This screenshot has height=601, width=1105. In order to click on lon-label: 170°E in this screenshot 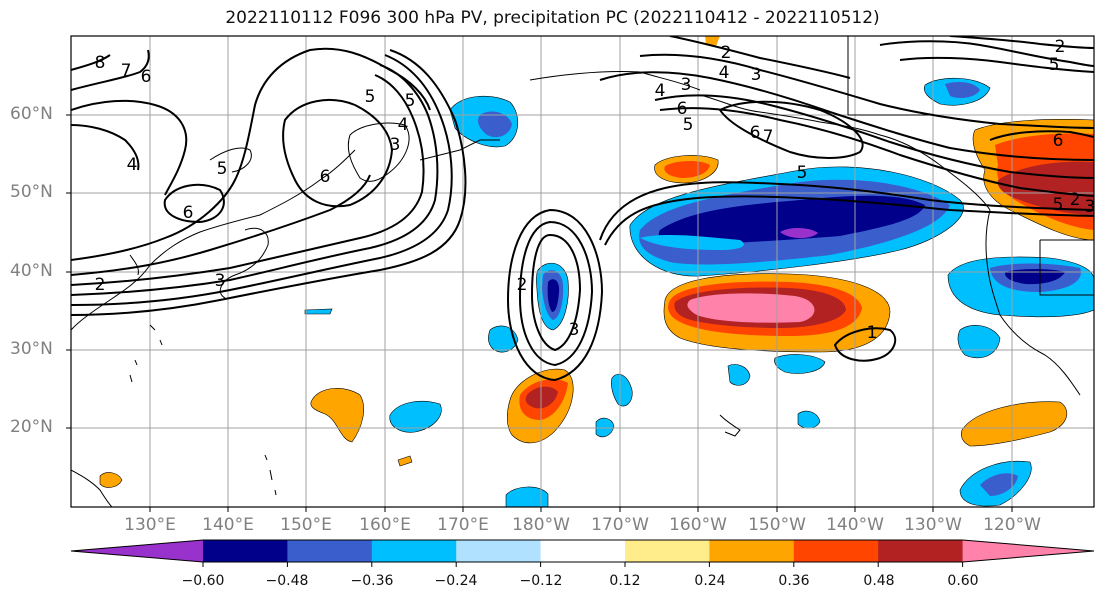, I will do `click(463, 525)`.